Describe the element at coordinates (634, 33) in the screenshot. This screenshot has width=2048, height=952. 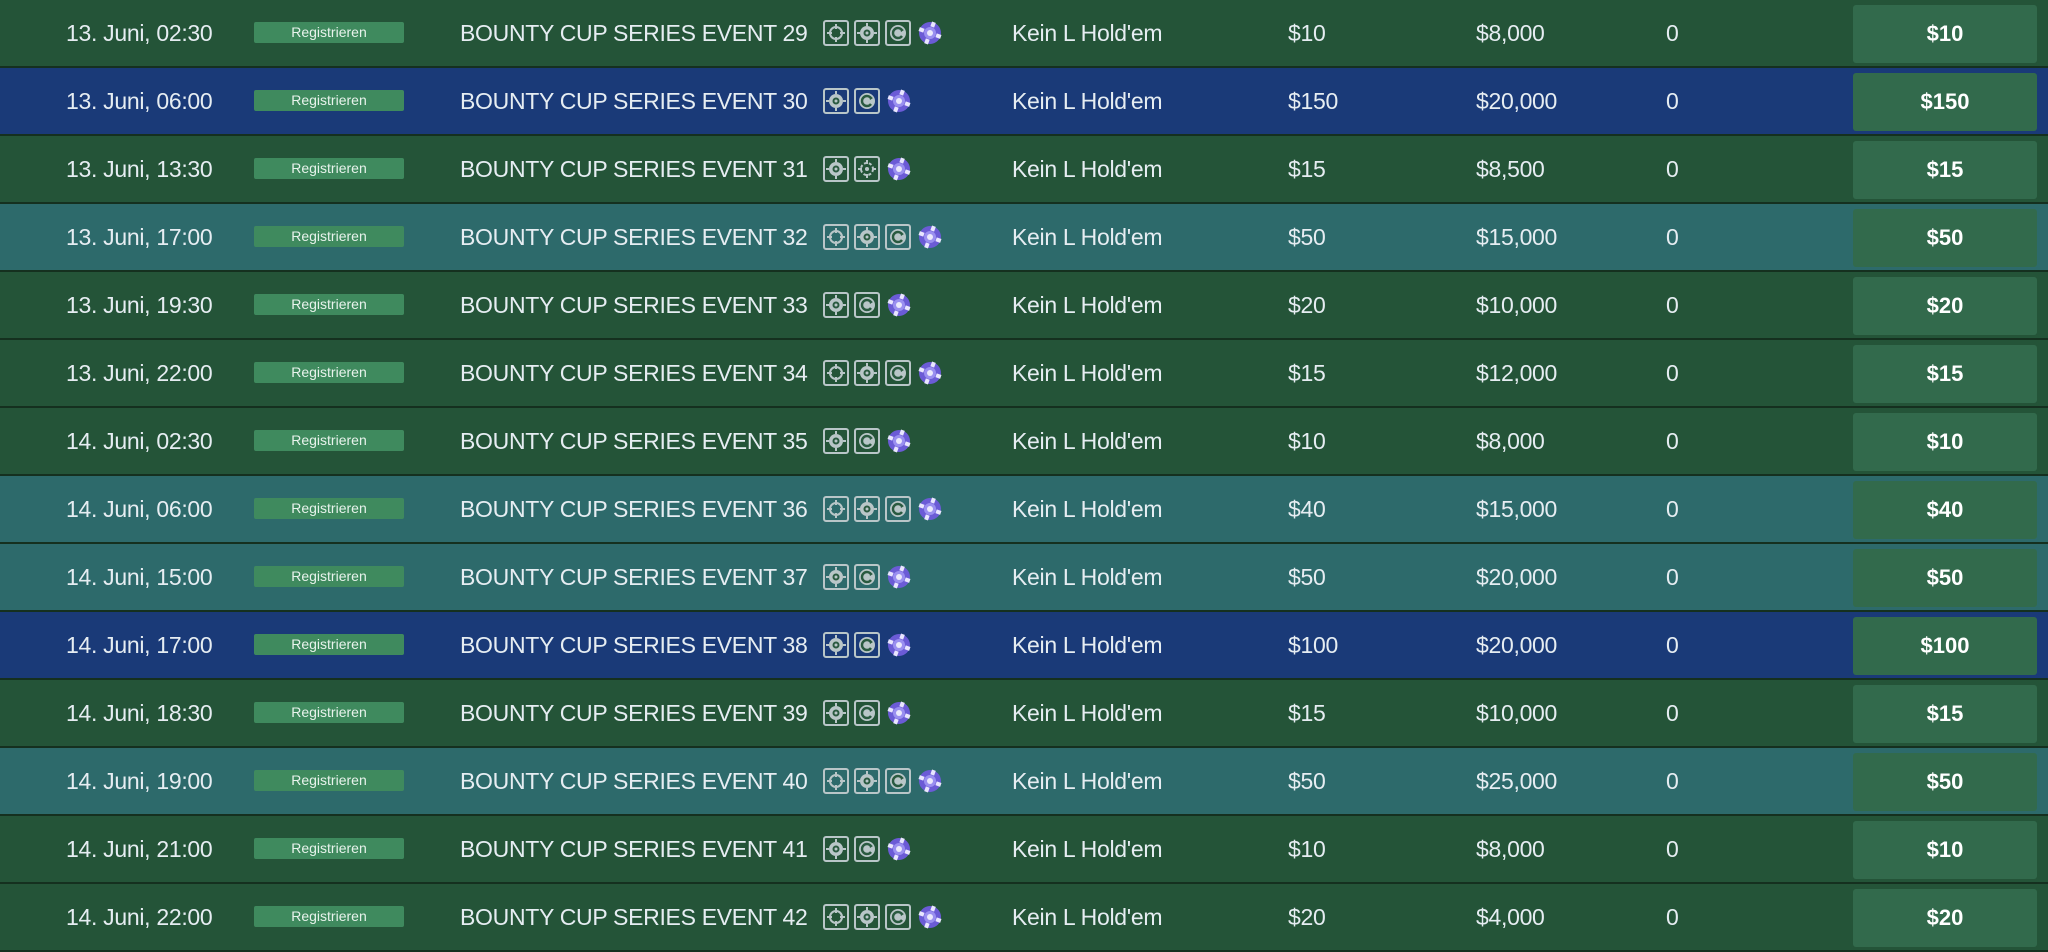
I see `tournament-name: BOUNTY CUP SERIES EVENT 29` at that location.